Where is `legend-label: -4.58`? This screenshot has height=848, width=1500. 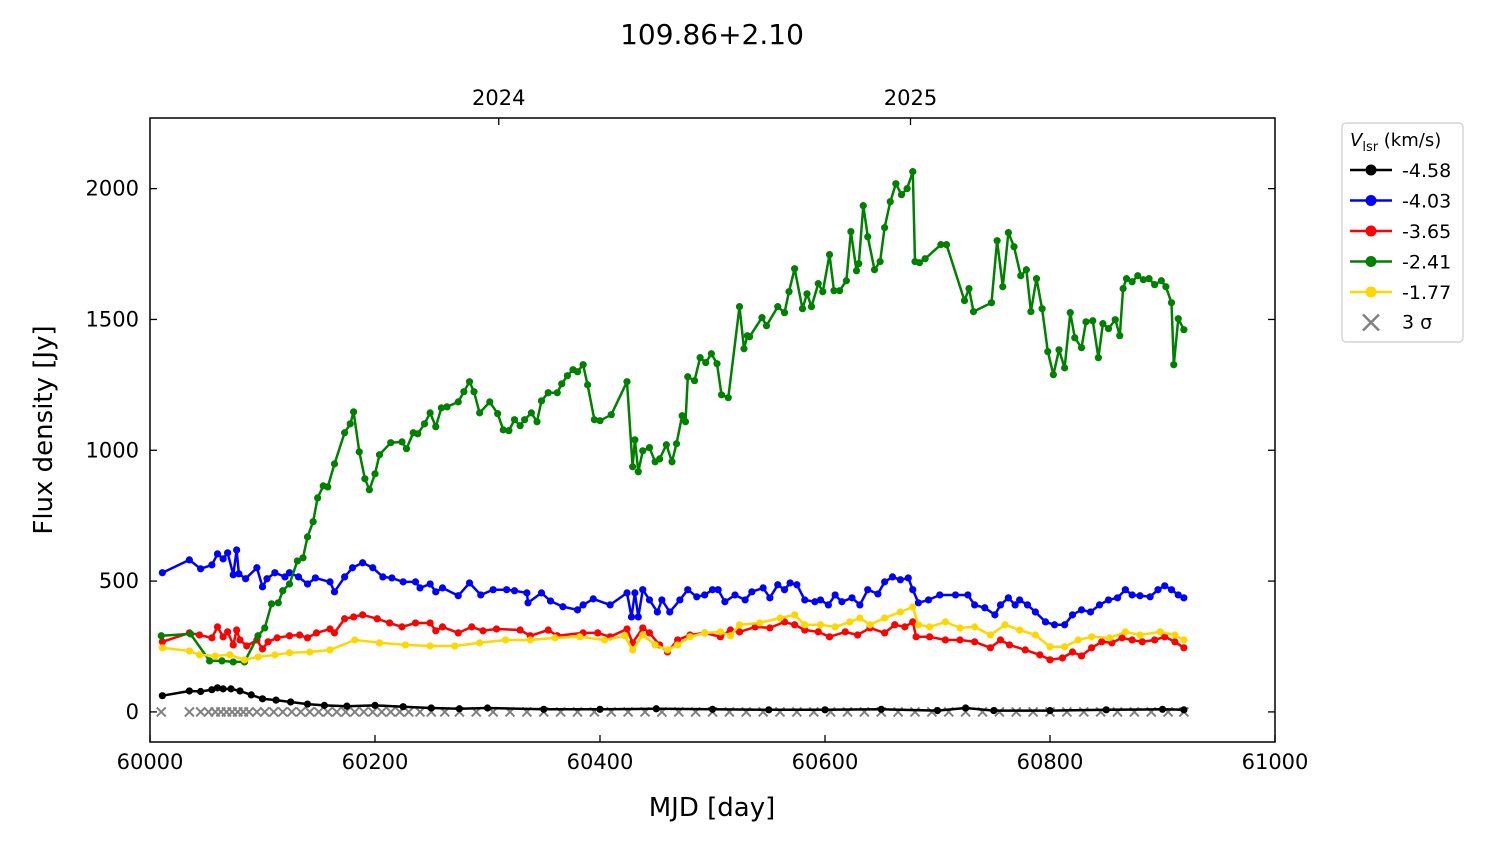
legend-label: -4.58 is located at coordinates (1426, 171).